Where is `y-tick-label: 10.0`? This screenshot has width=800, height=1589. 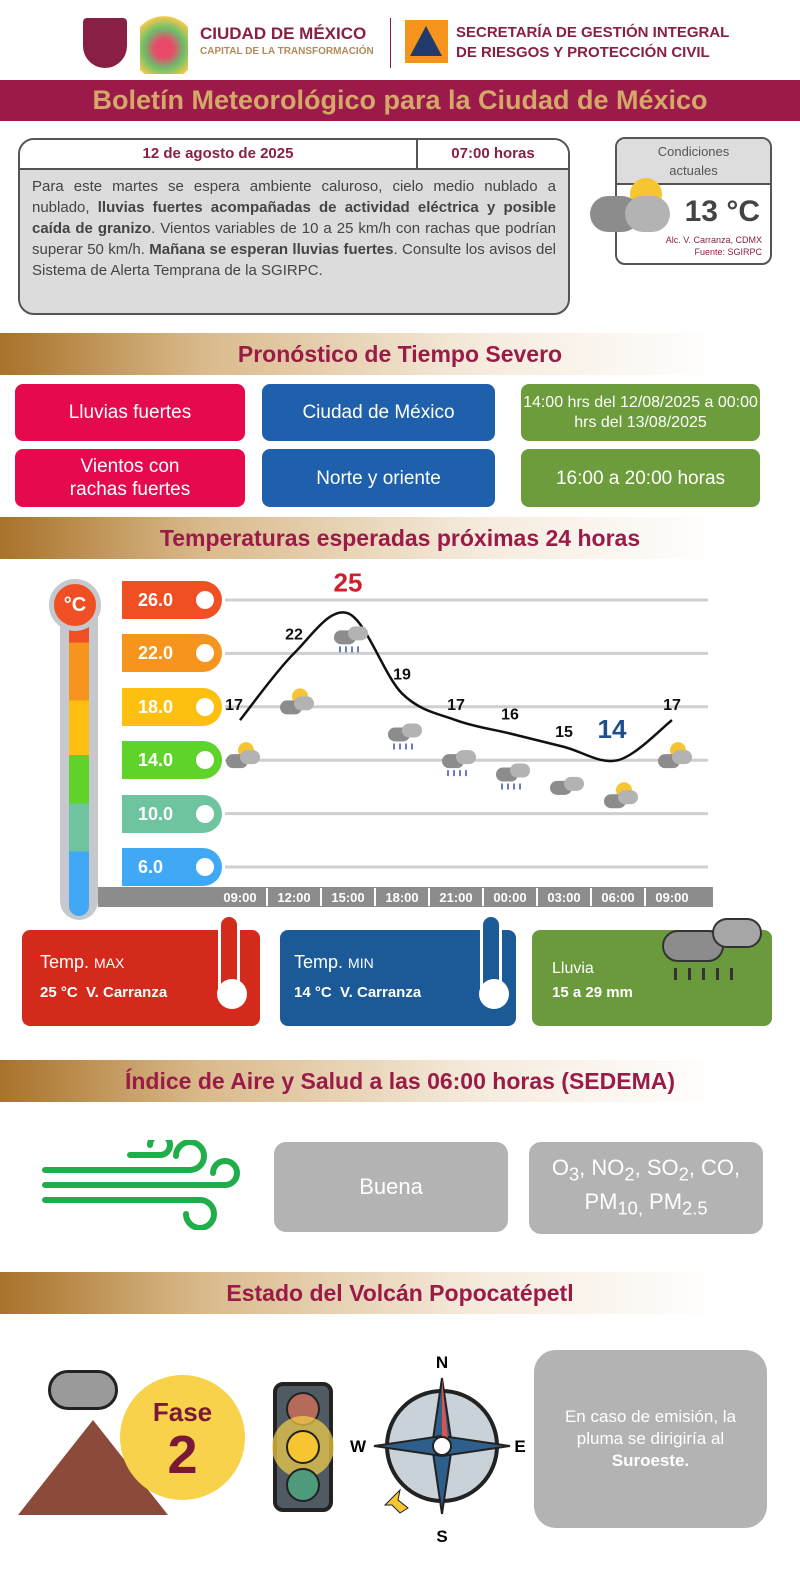
y-tick-label: 10.0 is located at coordinates (172, 813).